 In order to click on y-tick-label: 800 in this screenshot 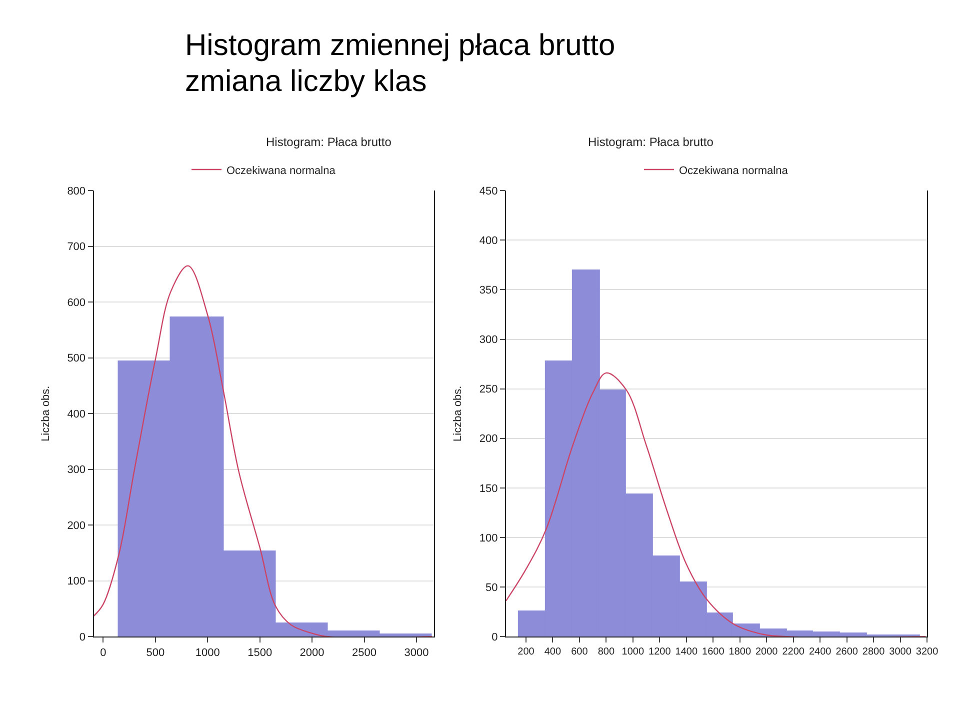, I will do `click(76, 191)`.